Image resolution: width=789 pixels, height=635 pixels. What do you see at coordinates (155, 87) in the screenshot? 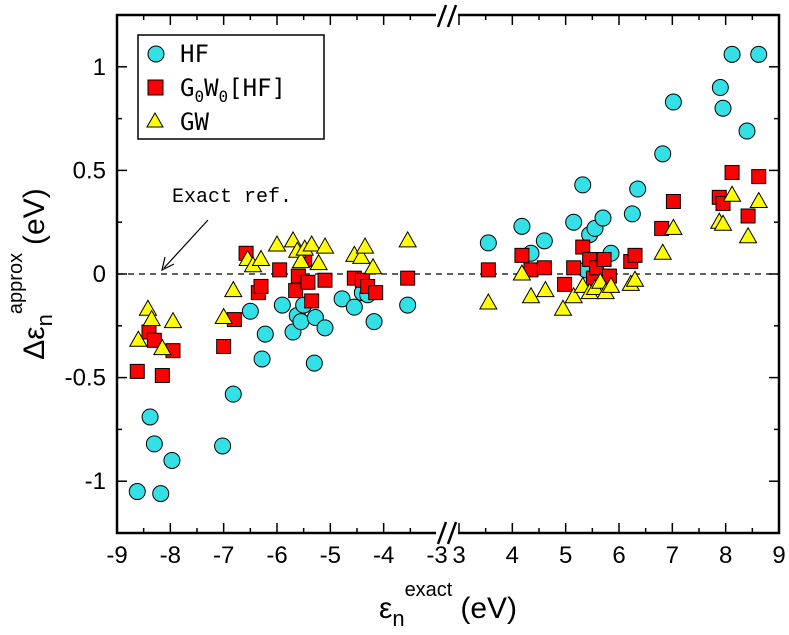
I see `legend-marker-g0w0hf` at bounding box center [155, 87].